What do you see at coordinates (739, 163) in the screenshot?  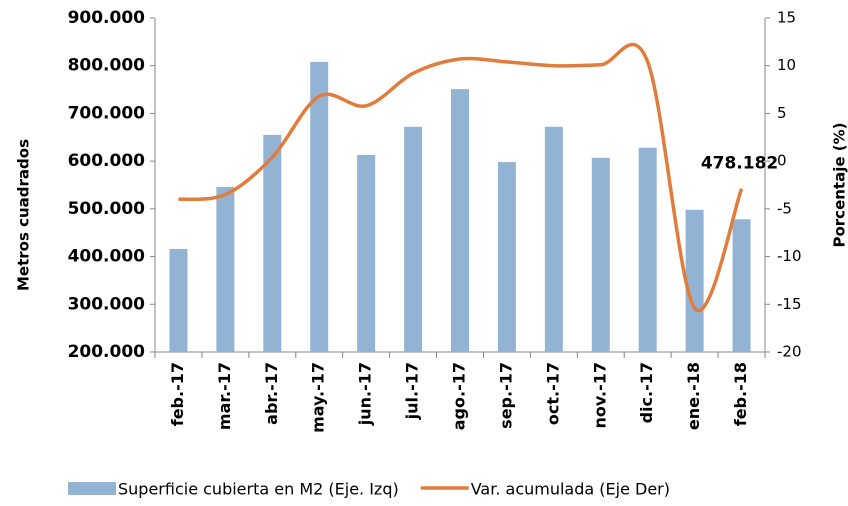 I see `value-label: 478.182` at bounding box center [739, 163].